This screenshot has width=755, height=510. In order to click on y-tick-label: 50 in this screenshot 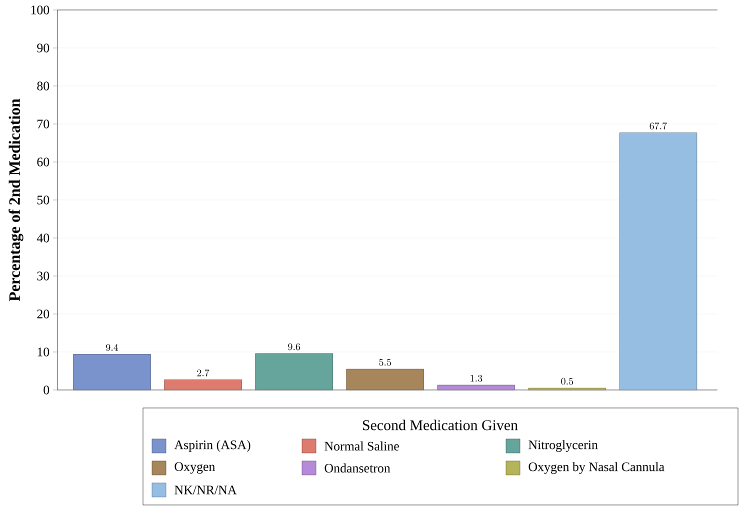, I will do `click(43, 200)`.